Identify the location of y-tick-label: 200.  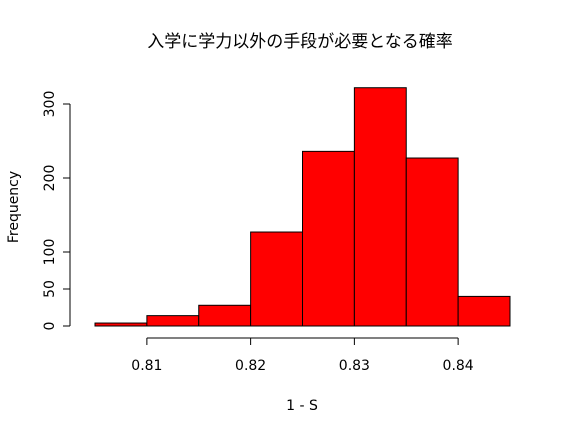
(50, 178).